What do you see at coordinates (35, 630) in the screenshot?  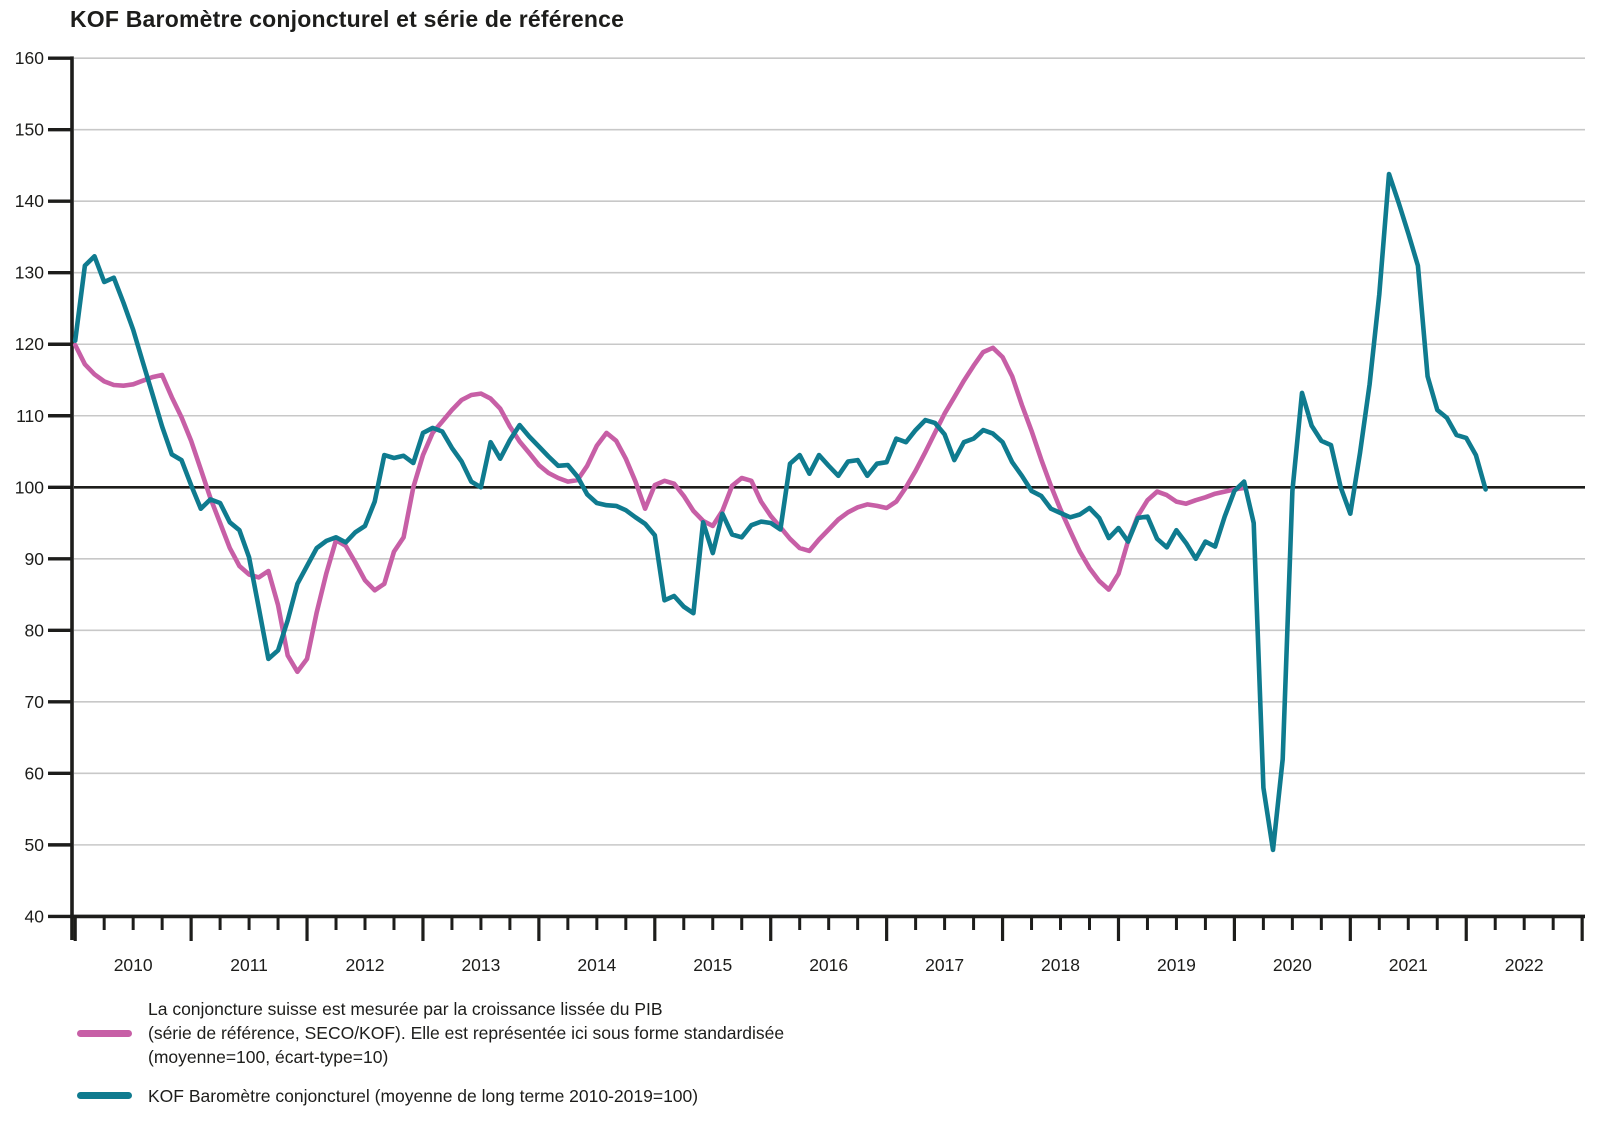 I see `y-axis-tick-label: 80` at bounding box center [35, 630].